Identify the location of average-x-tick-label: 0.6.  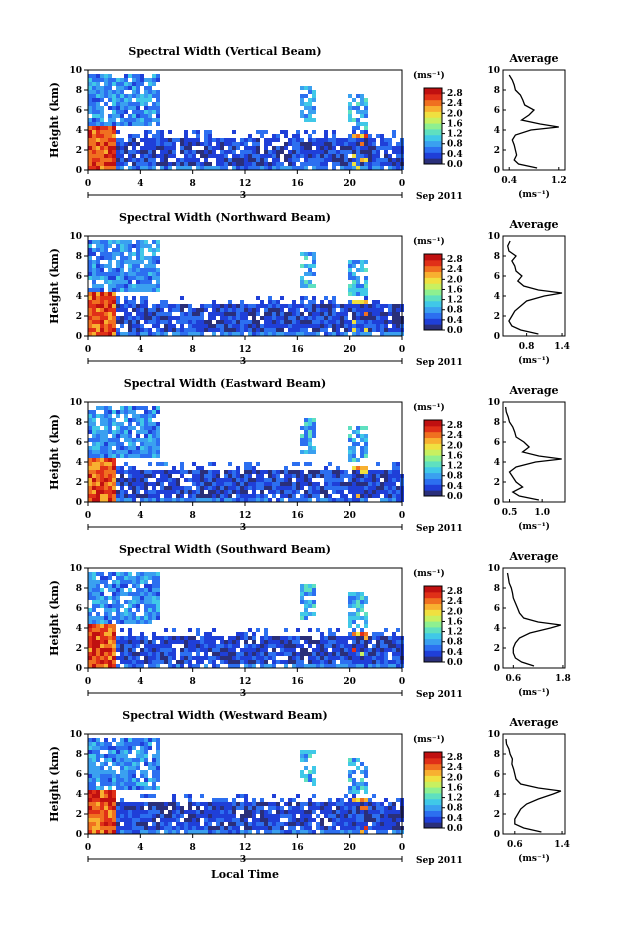
(515, 845).